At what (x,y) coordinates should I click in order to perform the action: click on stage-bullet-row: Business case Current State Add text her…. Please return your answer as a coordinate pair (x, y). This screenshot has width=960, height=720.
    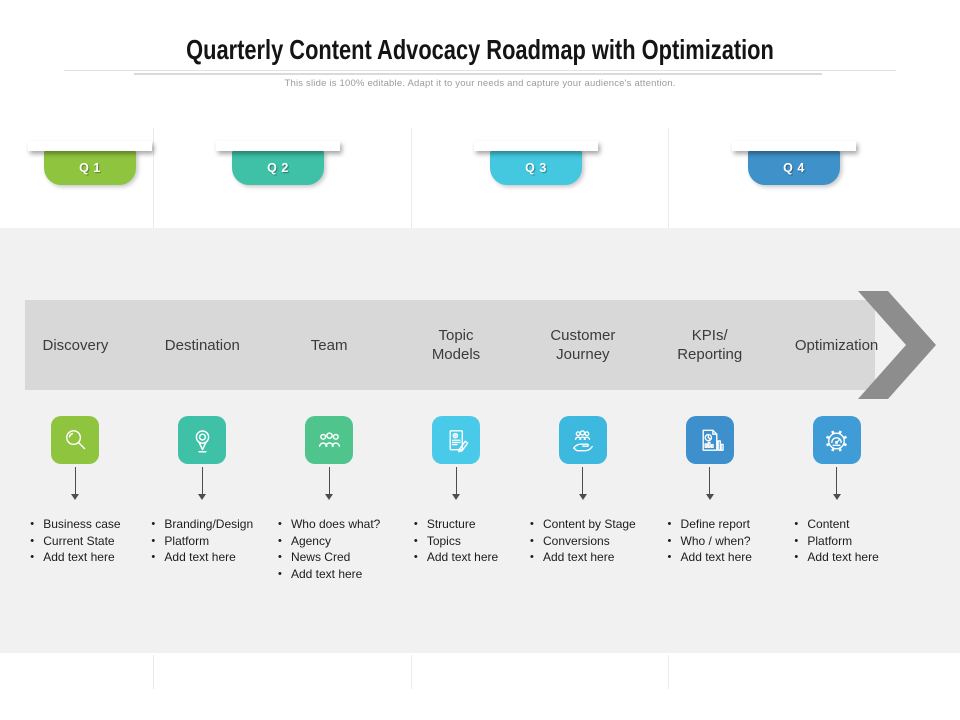
    Looking at the image, I should click on (456, 549).